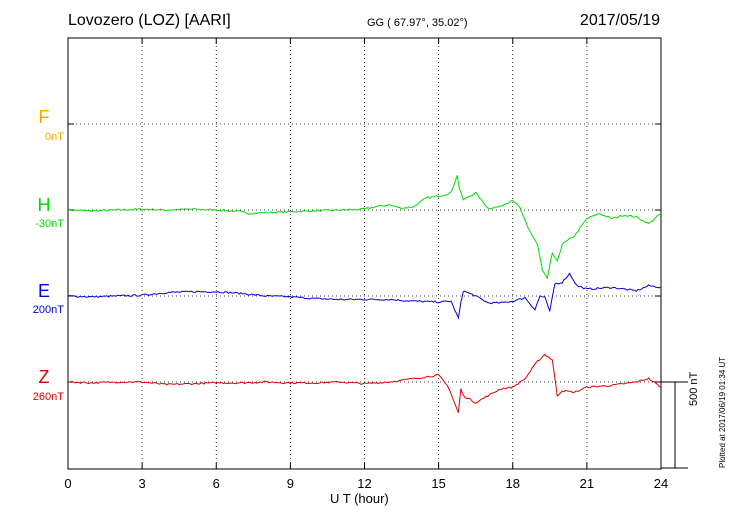  Describe the element at coordinates (620, 21) in the screenshot. I see `date-label: 2017/05/19` at that location.